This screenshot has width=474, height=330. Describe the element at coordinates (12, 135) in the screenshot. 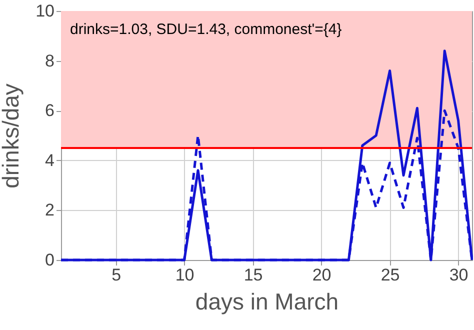

I see `y-axis-title: drinks/day` at that location.